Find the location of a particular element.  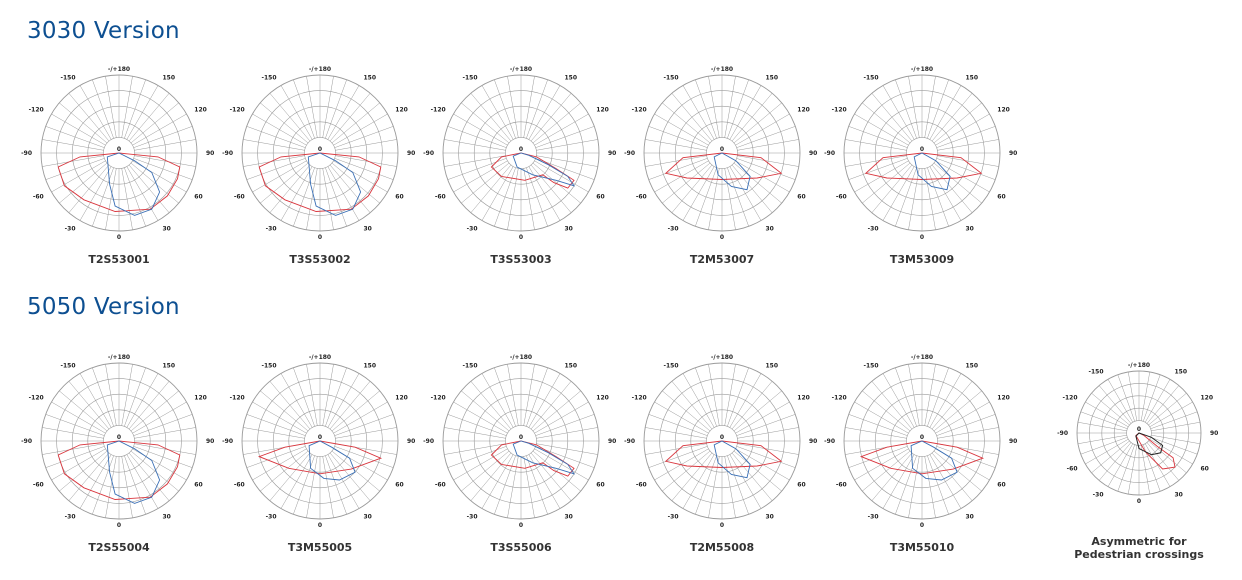

c0-180-curve is located at coordinates (723, 454).